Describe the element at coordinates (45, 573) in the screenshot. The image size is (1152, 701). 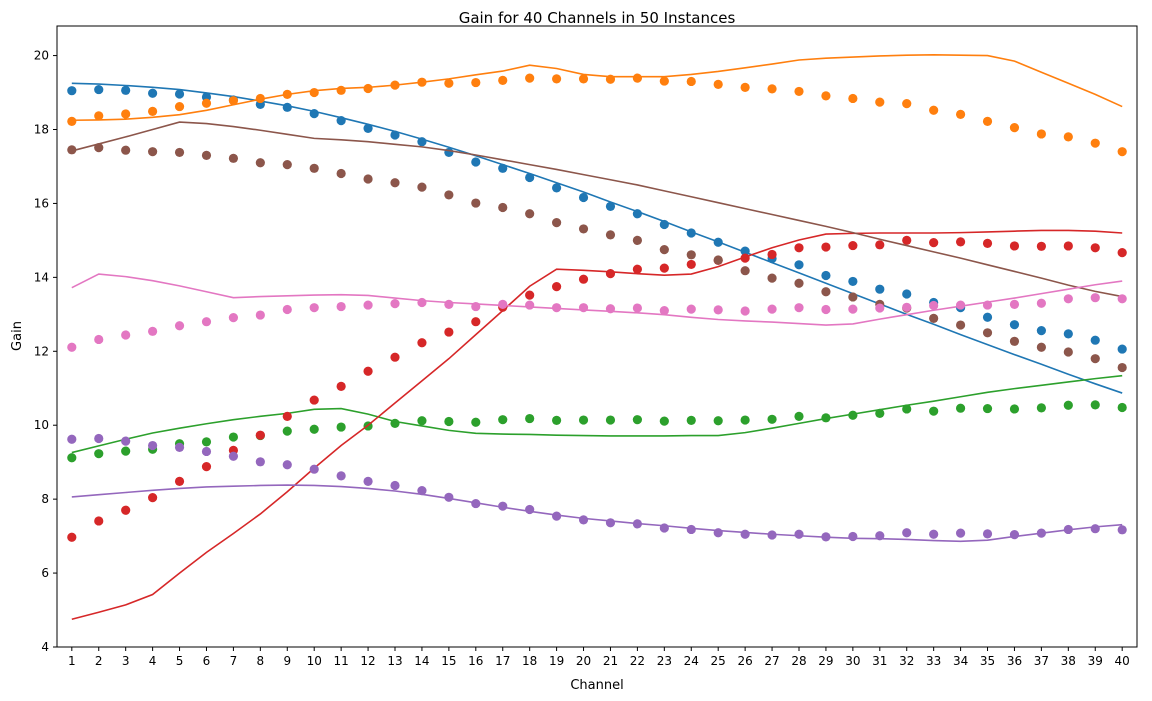
I see `y-tick-label: 6` at that location.